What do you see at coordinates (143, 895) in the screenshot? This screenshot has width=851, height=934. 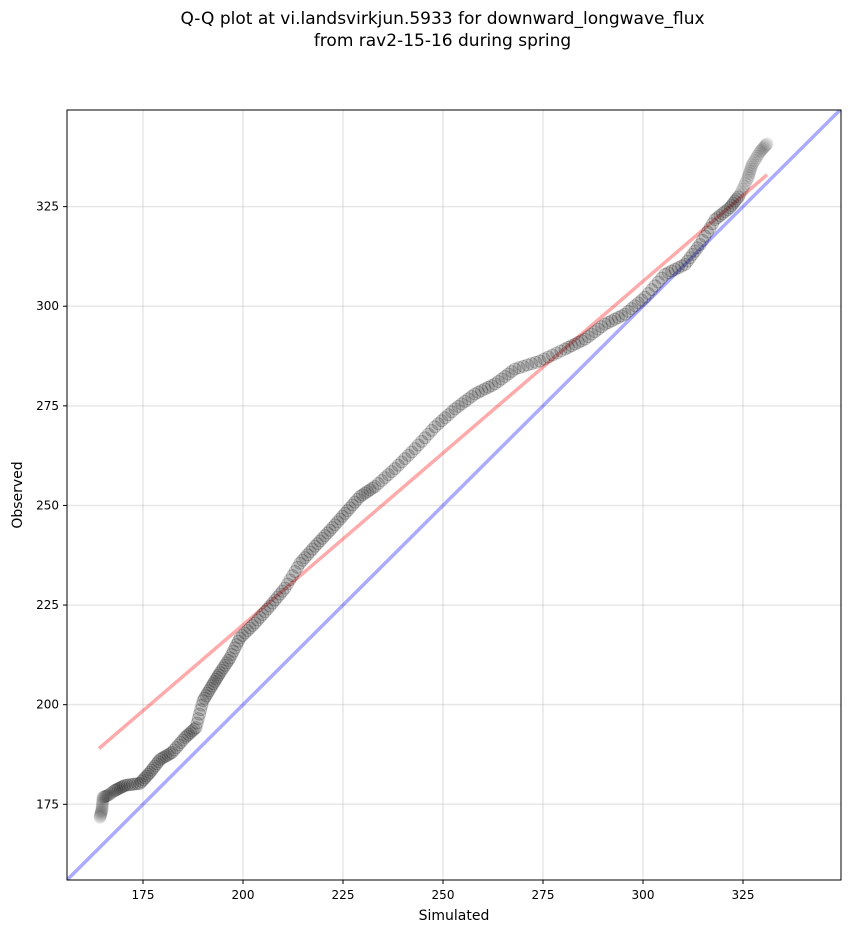 I see `x-tick-label: 175` at bounding box center [143, 895].